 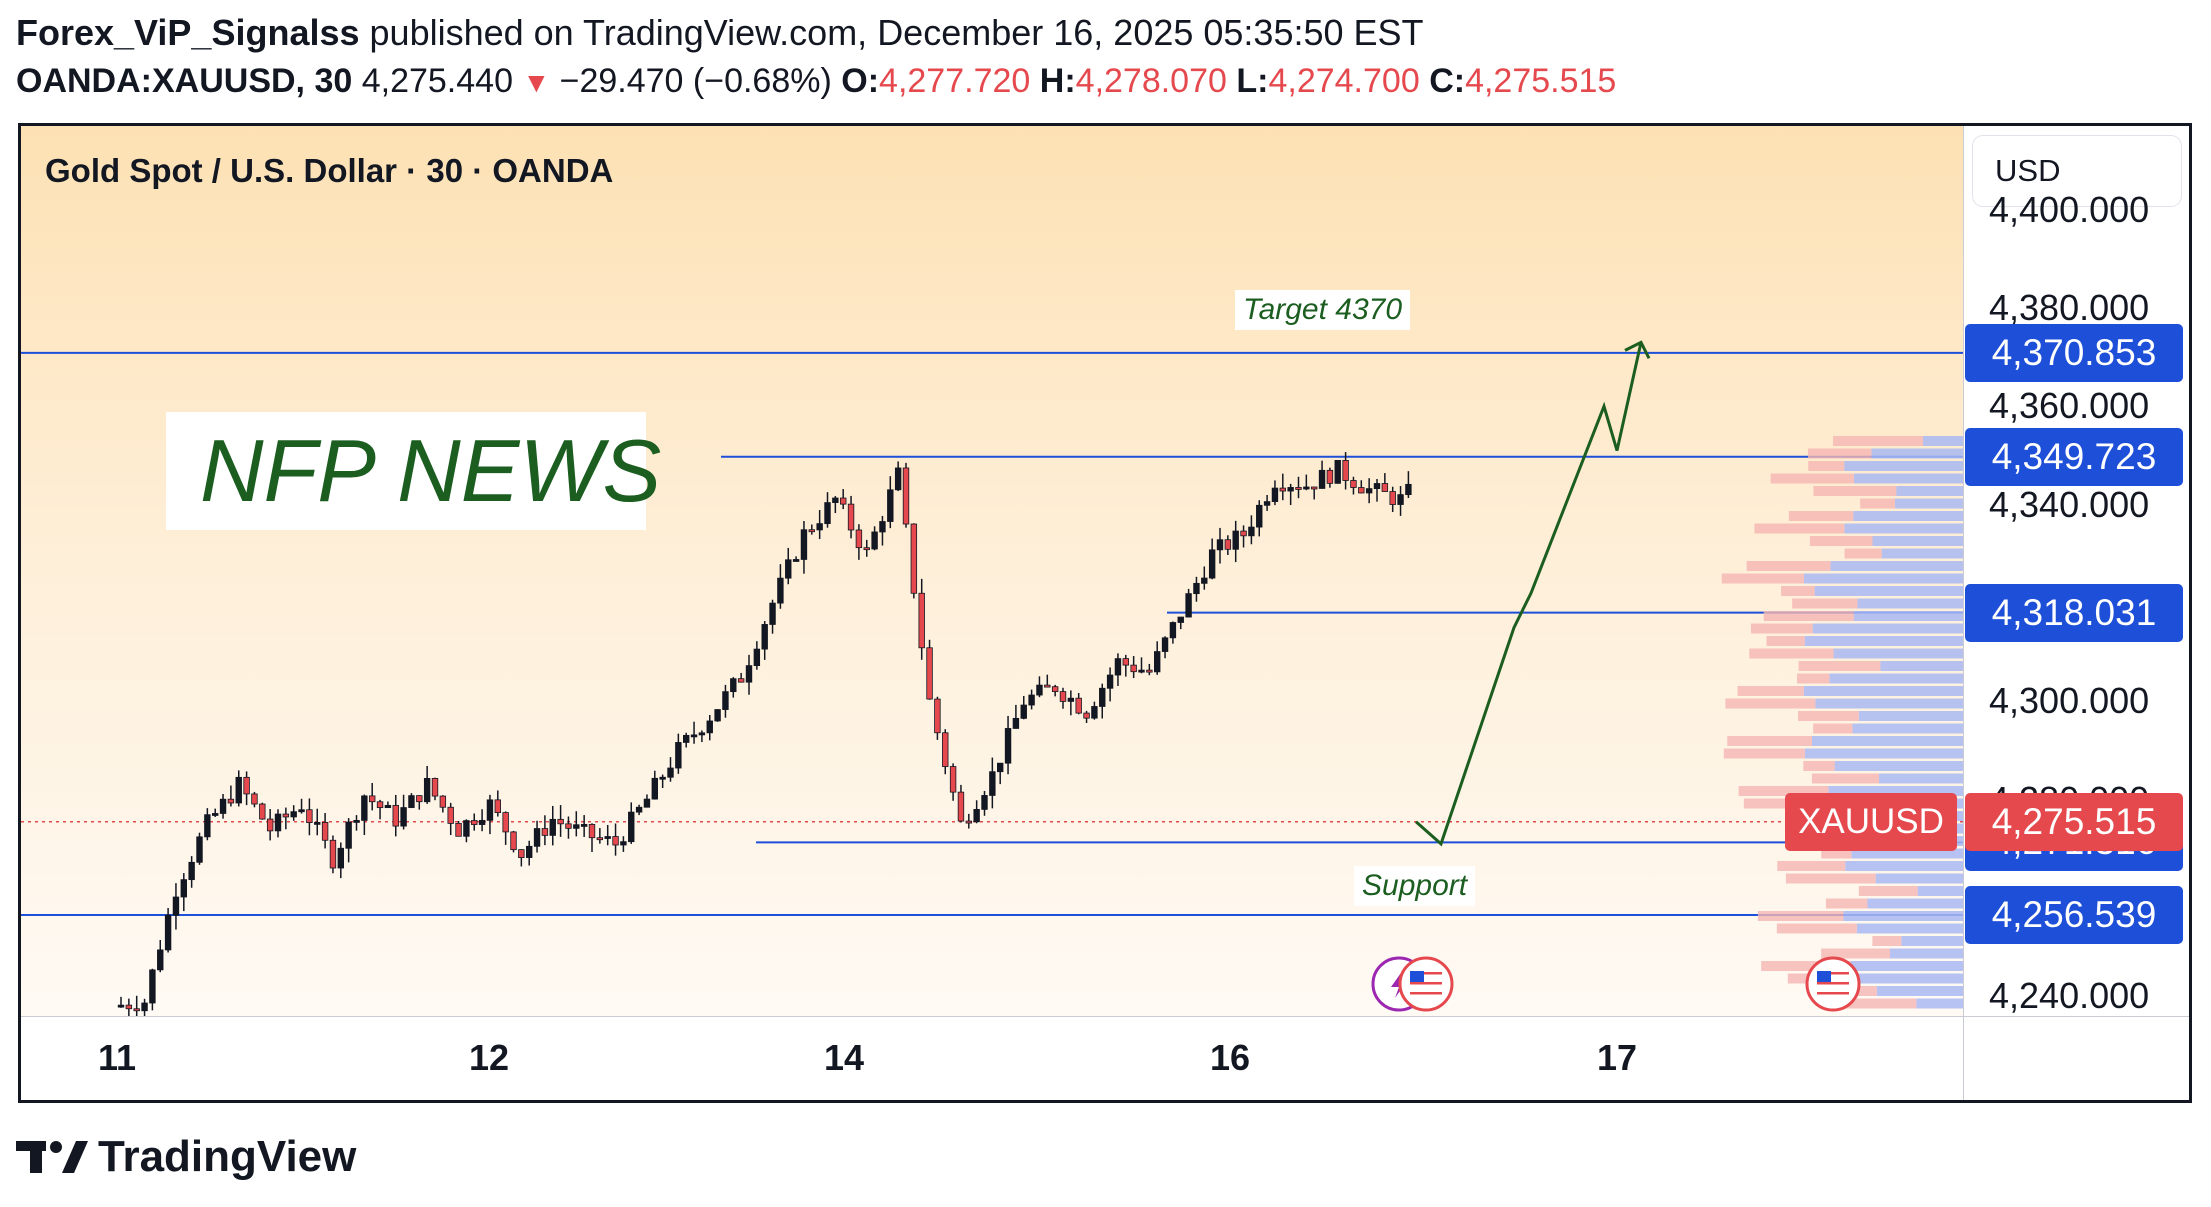 What do you see at coordinates (2074, 915) in the screenshot?
I see `level-price-label: 4,256.539` at bounding box center [2074, 915].